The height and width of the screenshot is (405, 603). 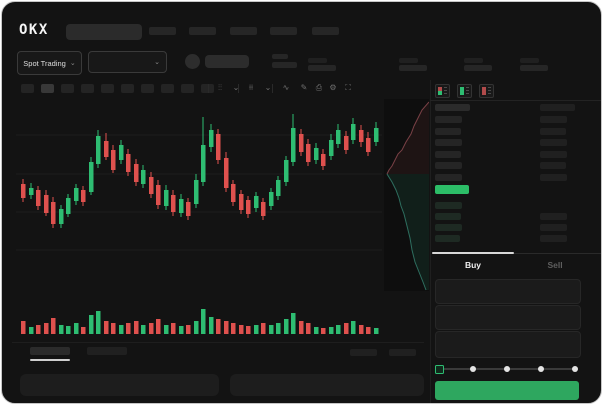 I want to click on amount-input, so click(x=508, y=317).